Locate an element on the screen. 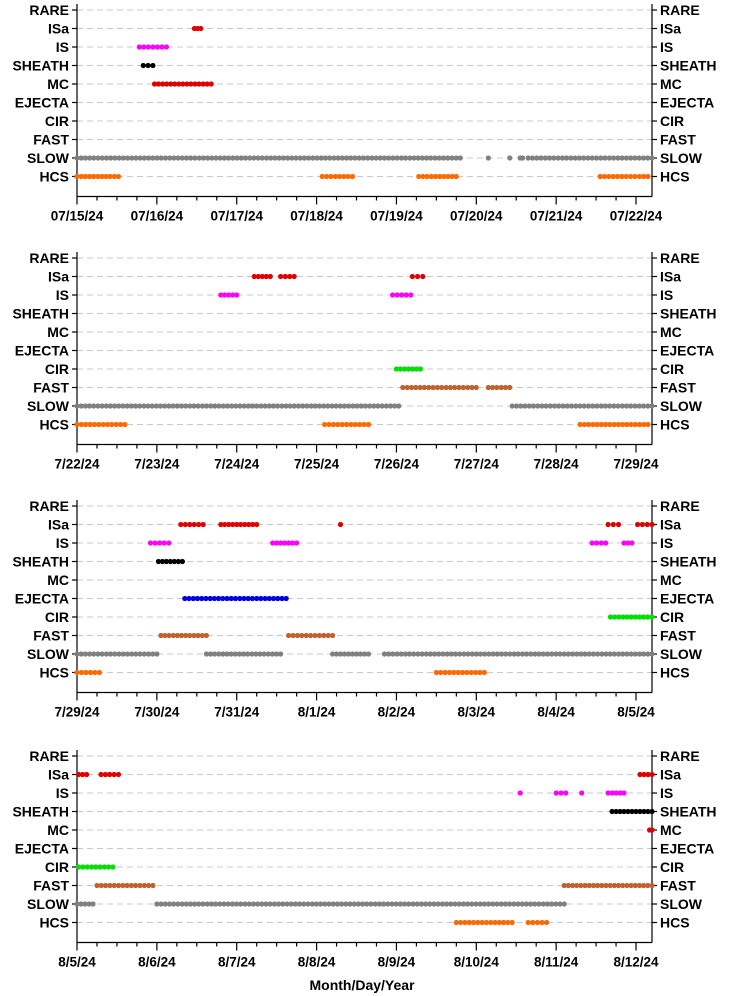 The width and height of the screenshot is (748, 996). y-label-left-fast: FAST is located at coordinates (51, 636).